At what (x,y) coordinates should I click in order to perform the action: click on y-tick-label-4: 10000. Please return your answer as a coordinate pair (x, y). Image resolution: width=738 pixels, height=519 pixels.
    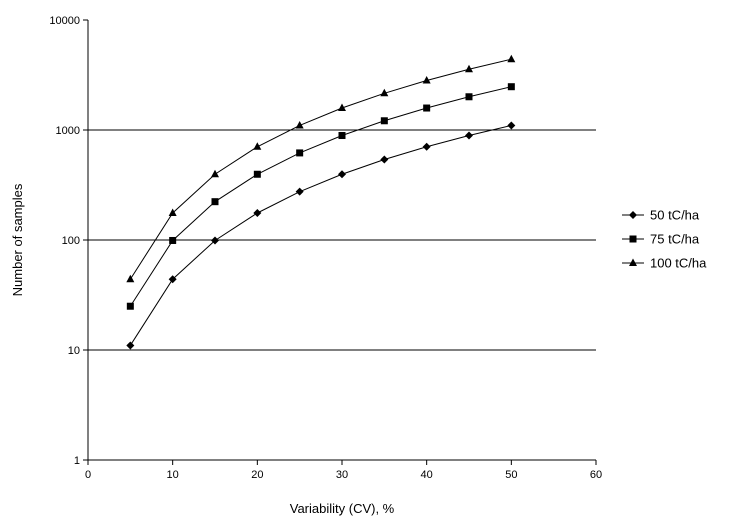
    Looking at the image, I should click on (64, 21).